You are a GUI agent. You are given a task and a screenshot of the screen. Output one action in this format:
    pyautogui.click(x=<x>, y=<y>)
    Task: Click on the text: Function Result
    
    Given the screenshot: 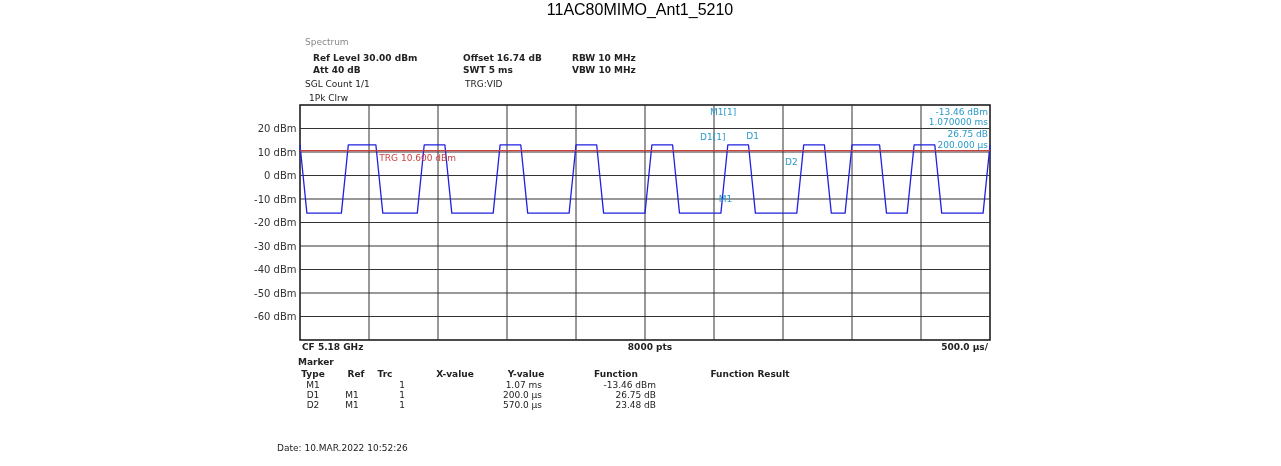 What is the action you would take?
    pyautogui.click(x=750, y=374)
    